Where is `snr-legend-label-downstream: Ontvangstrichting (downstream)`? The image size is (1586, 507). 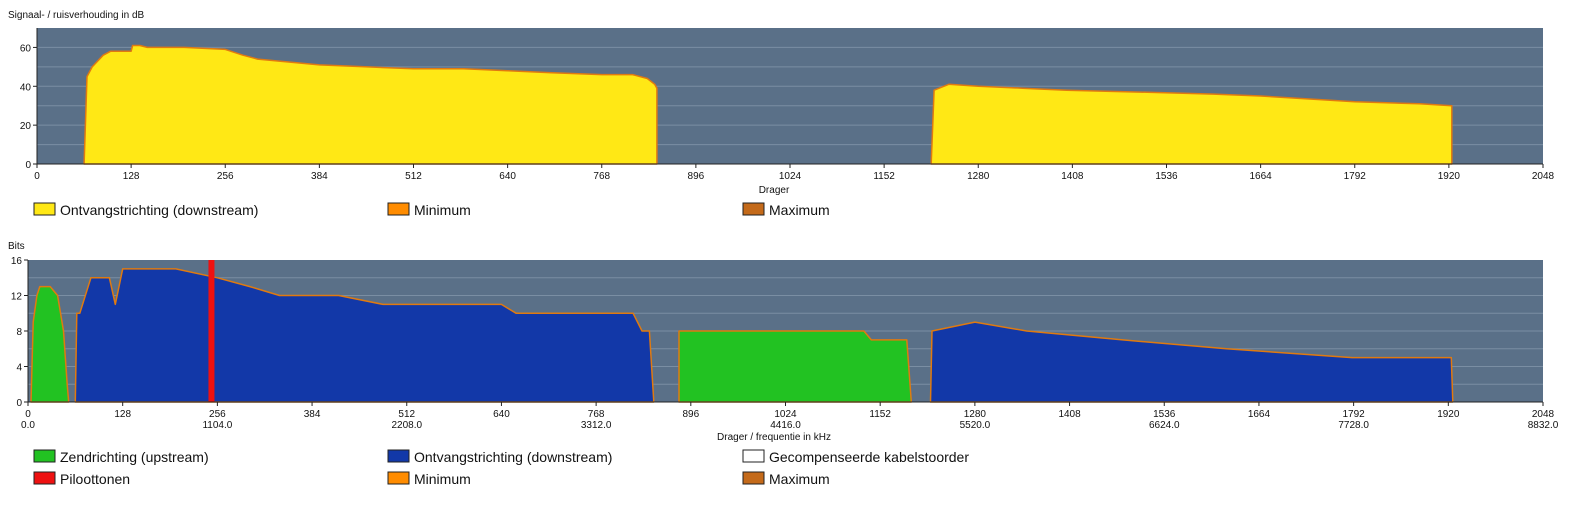
snr-legend-label-downstream: Ontvangstrichting (downstream) is located at coordinates (159, 210).